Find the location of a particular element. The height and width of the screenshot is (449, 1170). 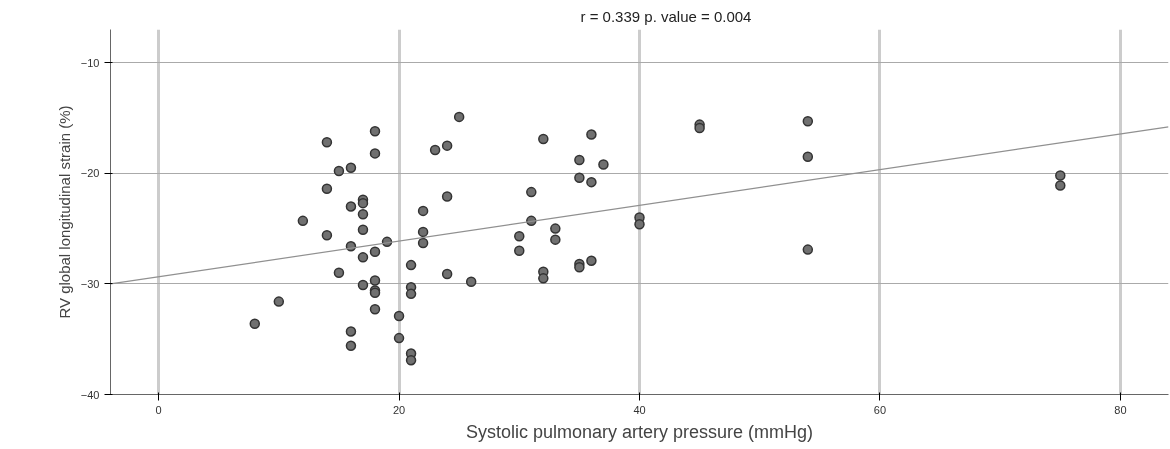

x-tick-label: 0 is located at coordinates (158, 409).